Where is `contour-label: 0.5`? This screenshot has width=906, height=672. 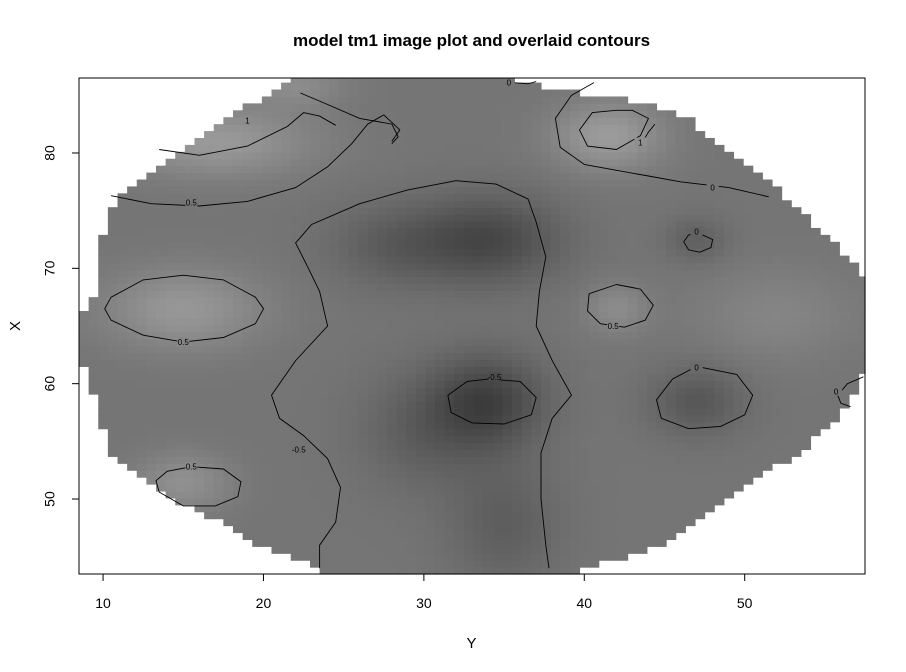
contour-label: 0.5 is located at coordinates (184, 342).